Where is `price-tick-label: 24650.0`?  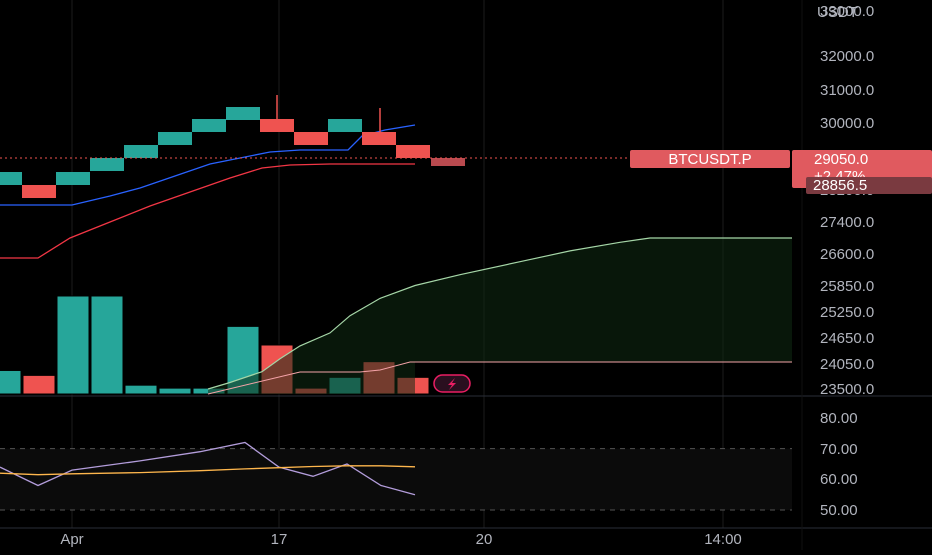 price-tick-label: 24650.0 is located at coordinates (847, 338).